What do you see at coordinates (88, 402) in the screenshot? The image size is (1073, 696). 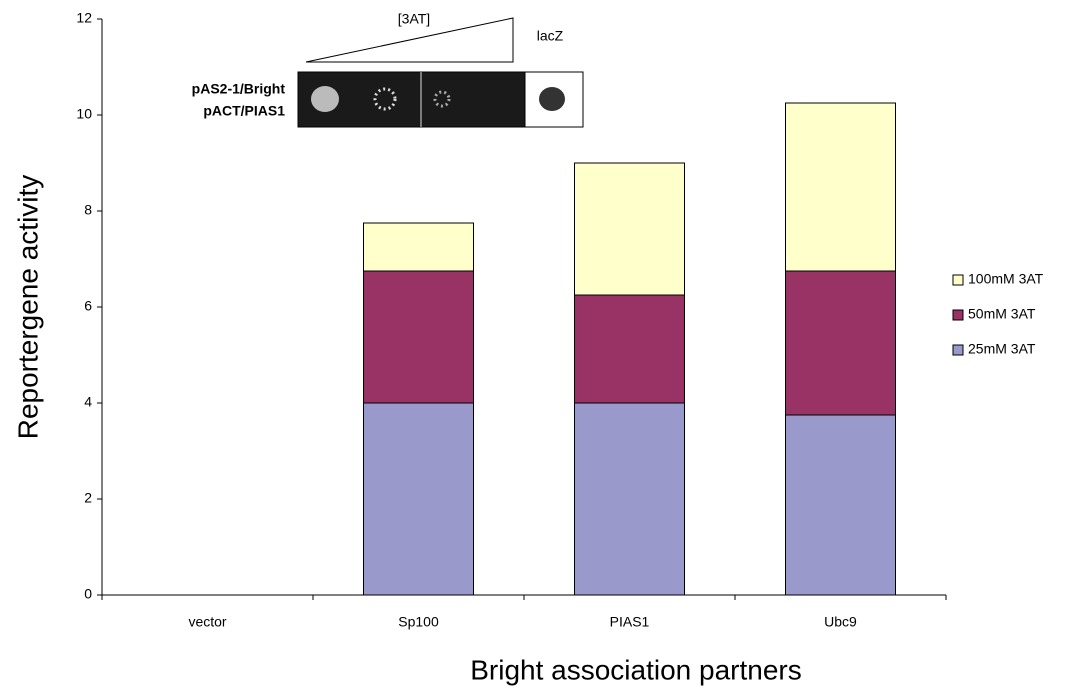 I see `y-tick-label: 4` at bounding box center [88, 402].